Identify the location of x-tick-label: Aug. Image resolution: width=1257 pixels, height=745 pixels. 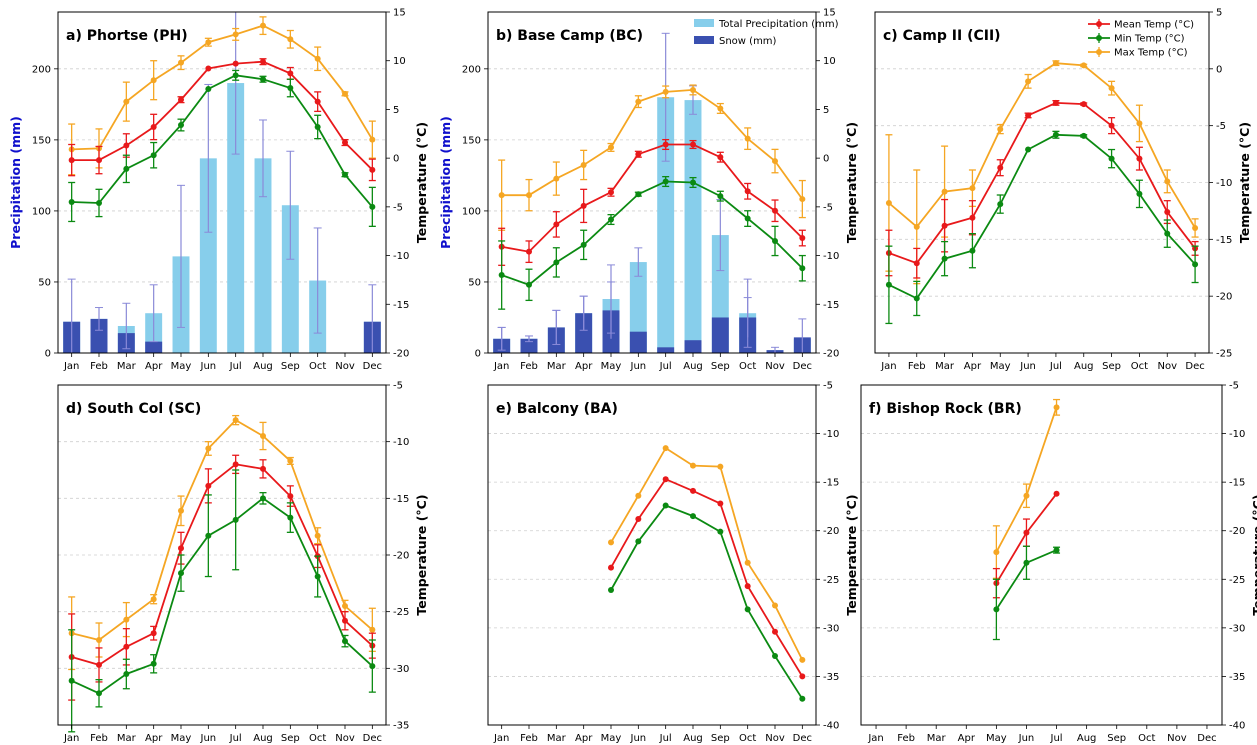
(1087, 738).